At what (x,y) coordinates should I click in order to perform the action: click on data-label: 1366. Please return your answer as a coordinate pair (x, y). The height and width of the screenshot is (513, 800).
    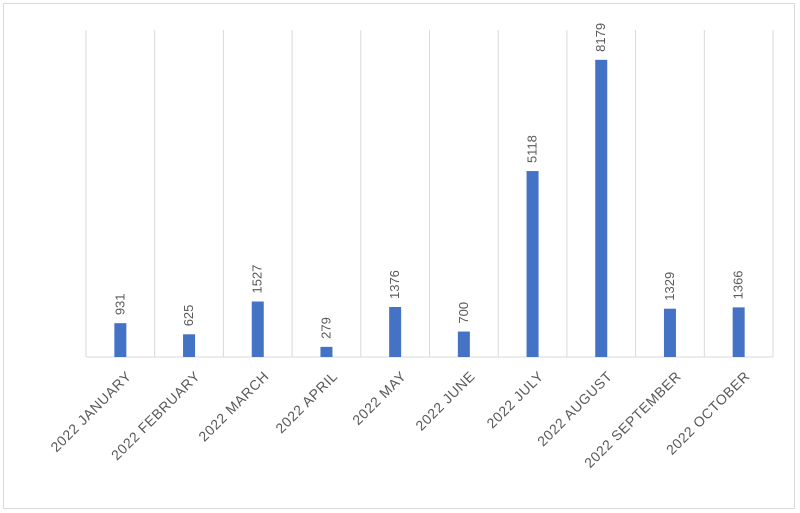
    Looking at the image, I should click on (738, 284).